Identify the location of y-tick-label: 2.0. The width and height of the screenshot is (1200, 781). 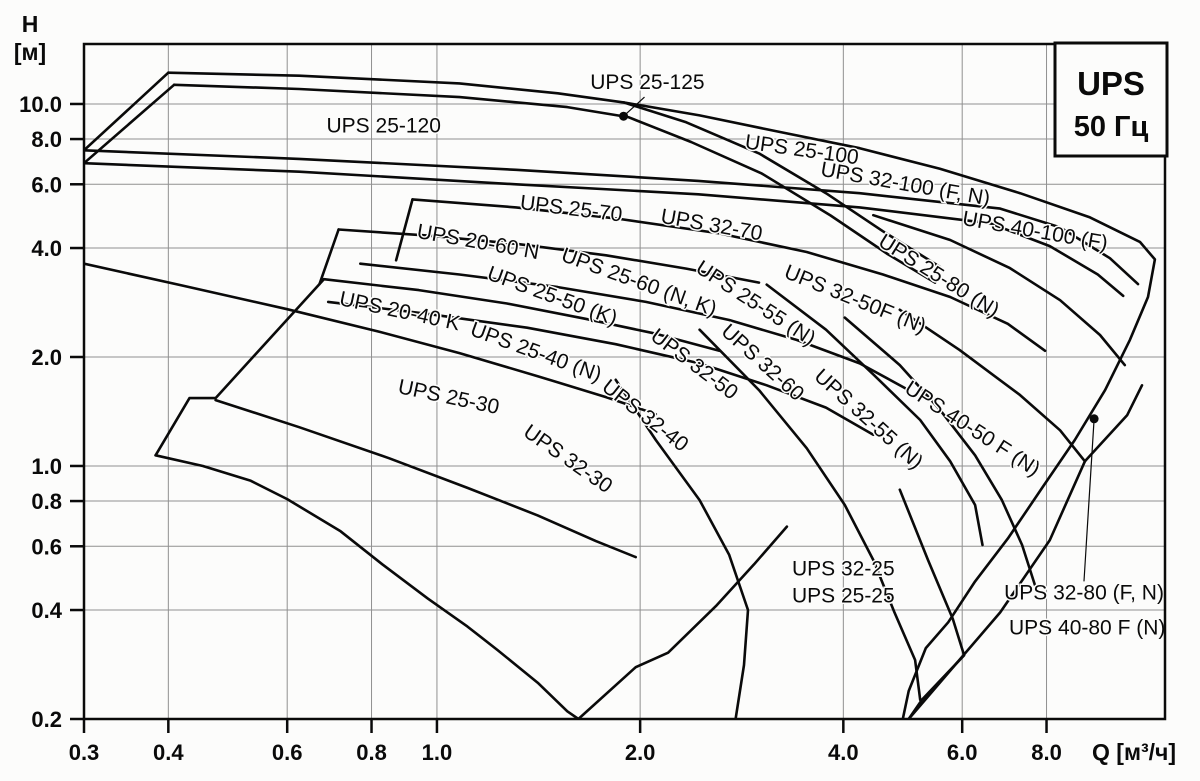
(46, 357).